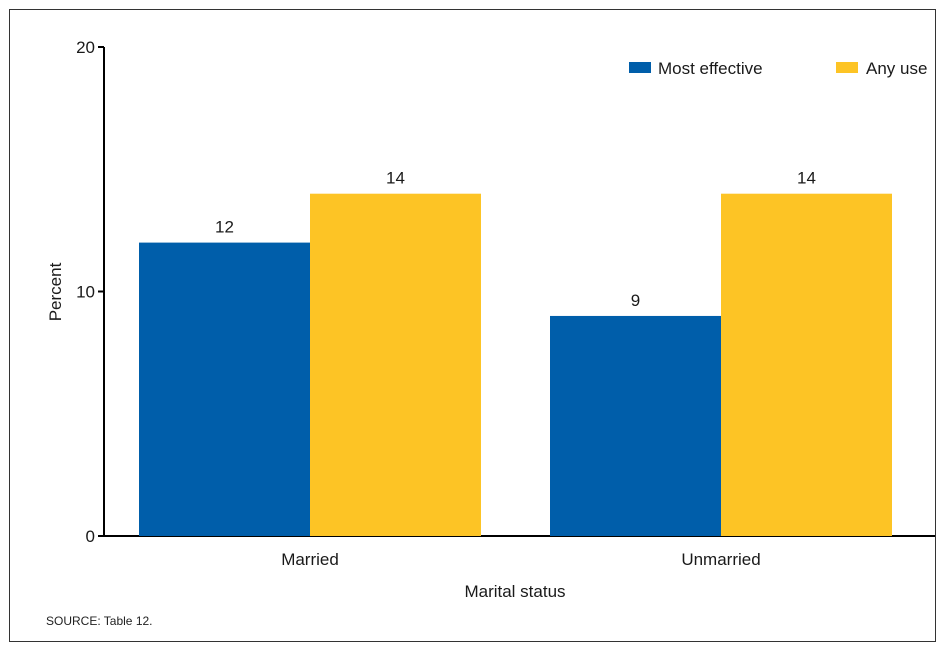 This screenshot has width=946, height=653. I want to click on y-tick-label: 20, so click(85, 47).